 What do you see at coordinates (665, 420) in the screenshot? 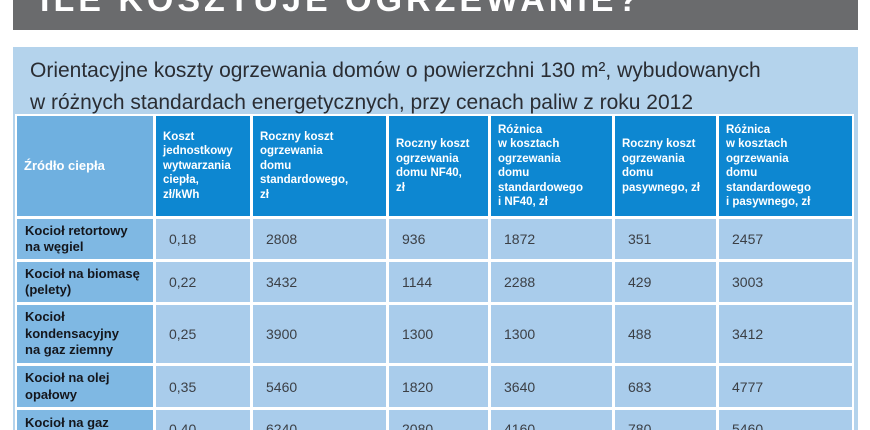
I see `value-r5-passive: 780` at bounding box center [665, 420].